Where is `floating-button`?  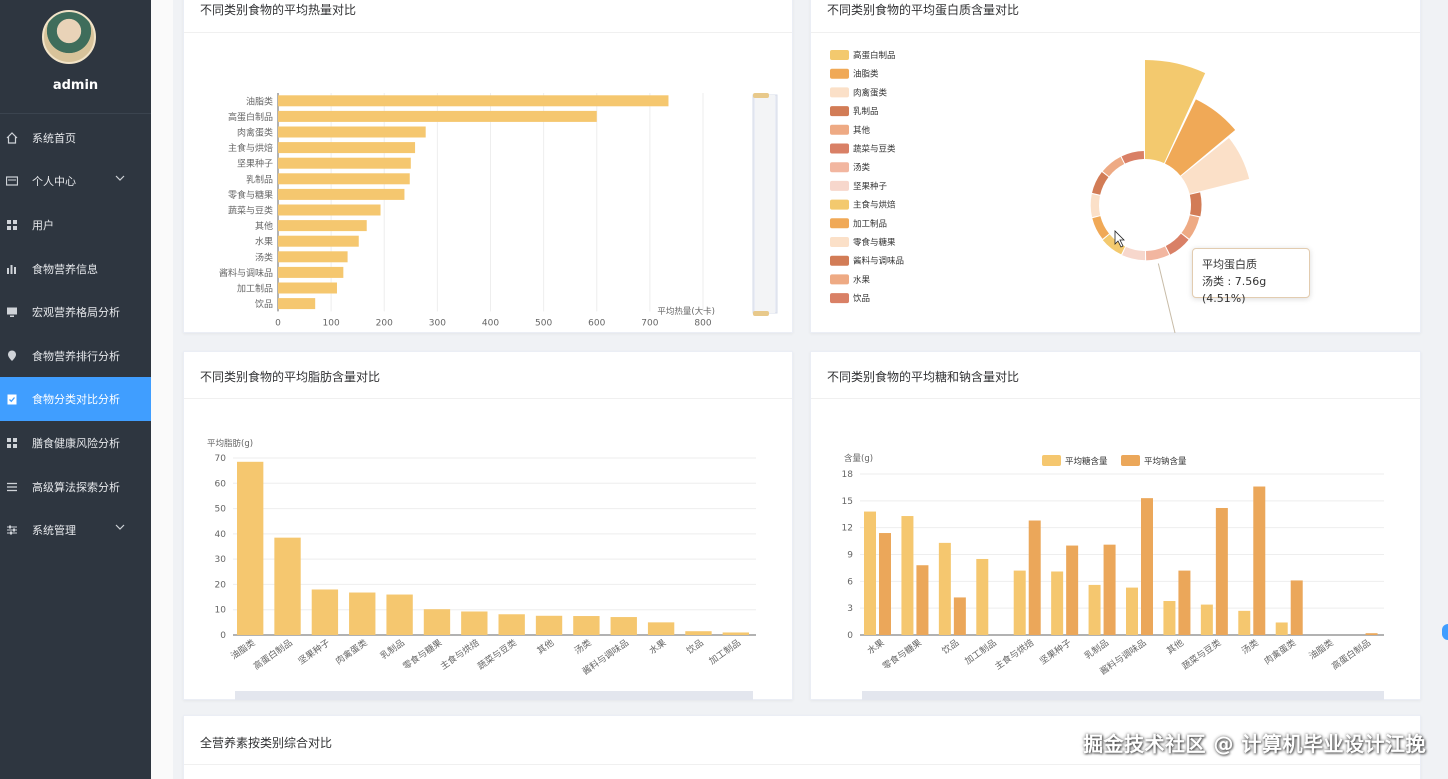
floating-button is located at coordinates (1445, 632).